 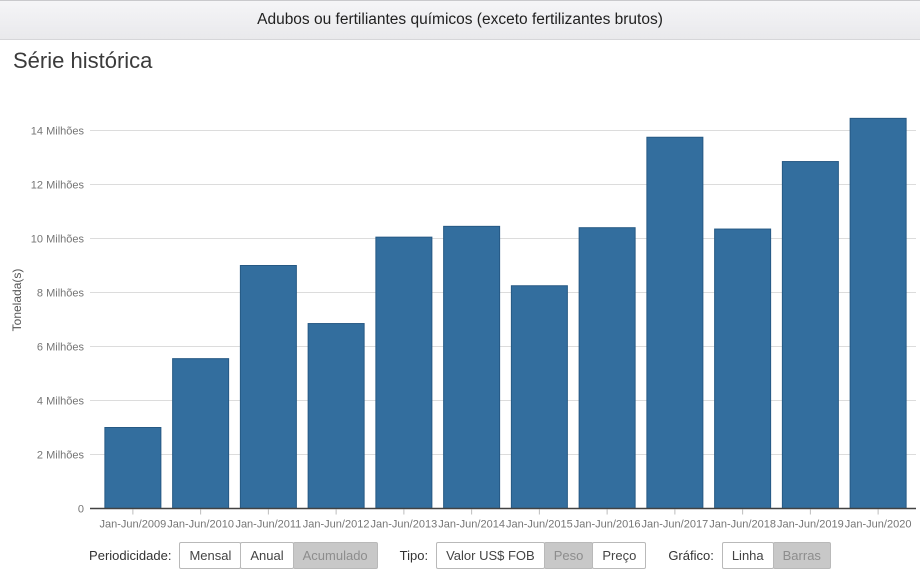 I want to click on acumulado-button: Acumulado, so click(x=335, y=555).